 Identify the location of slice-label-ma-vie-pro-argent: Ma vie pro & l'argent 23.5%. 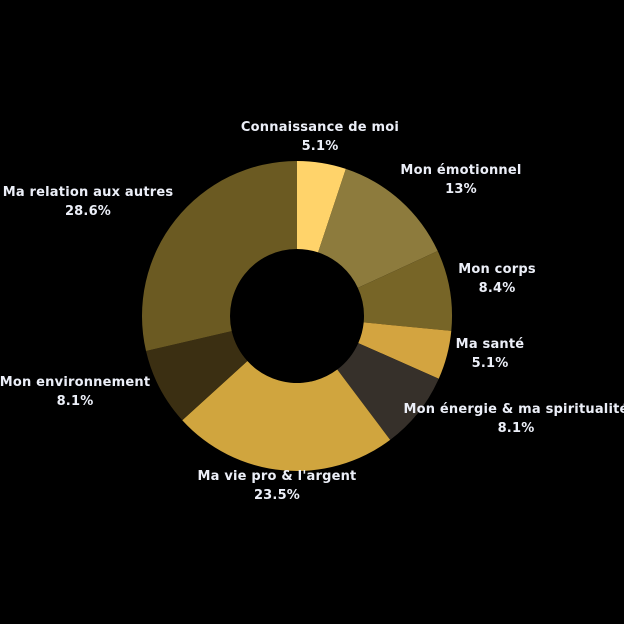
(277, 487).